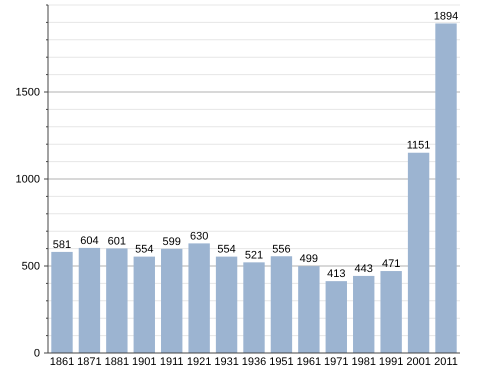 This screenshot has height=373, width=488. Describe the element at coordinates (281, 362) in the screenshot. I see `x-tick-label: 1951` at that location.